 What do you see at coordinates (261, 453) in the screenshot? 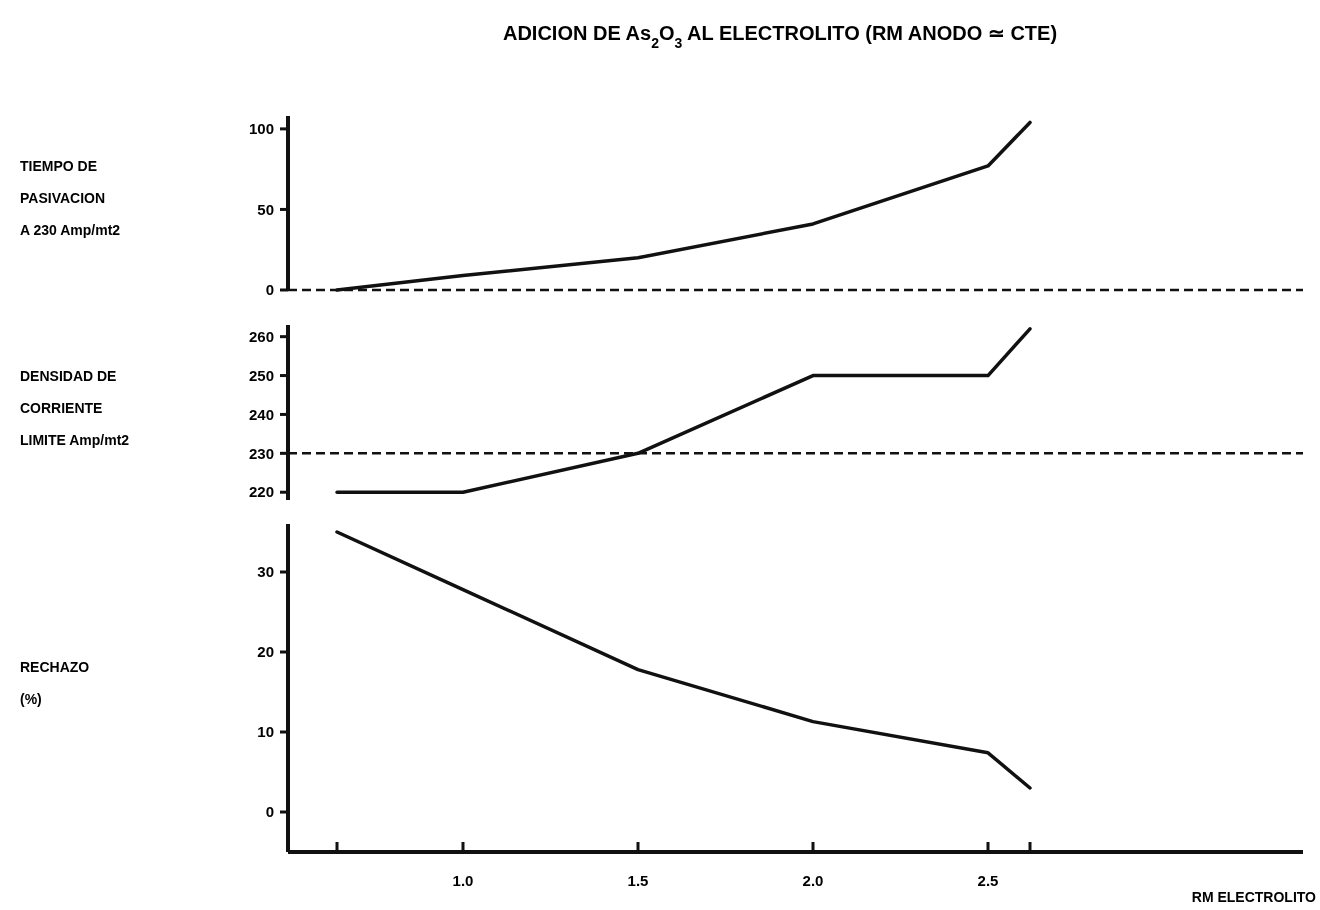
I see `y-tick-label: 230` at bounding box center [261, 453].